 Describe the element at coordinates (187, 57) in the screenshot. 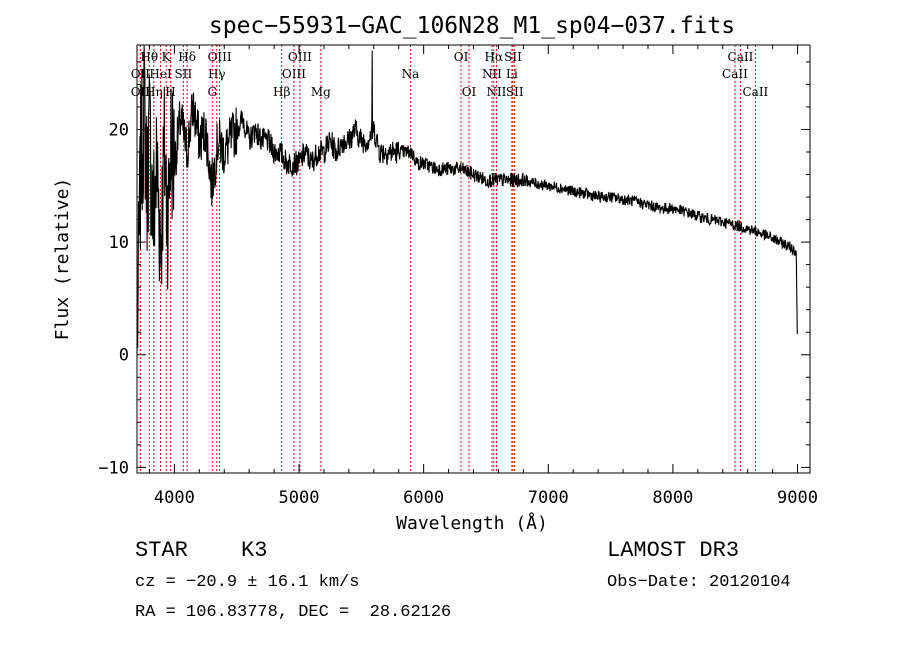

I see `spectral-line-label: Hδ` at that location.